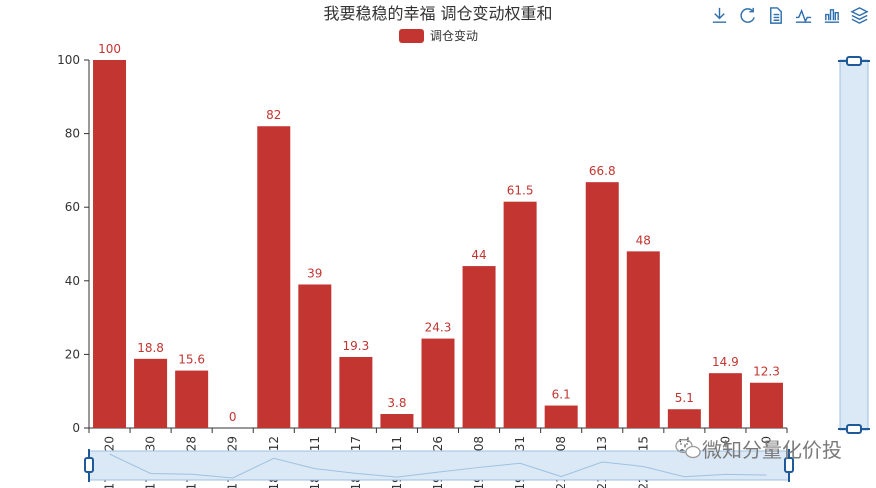 This screenshot has height=488, width=876. What do you see at coordinates (76, 428) in the screenshot?
I see `y-tick-label: 0` at bounding box center [76, 428].